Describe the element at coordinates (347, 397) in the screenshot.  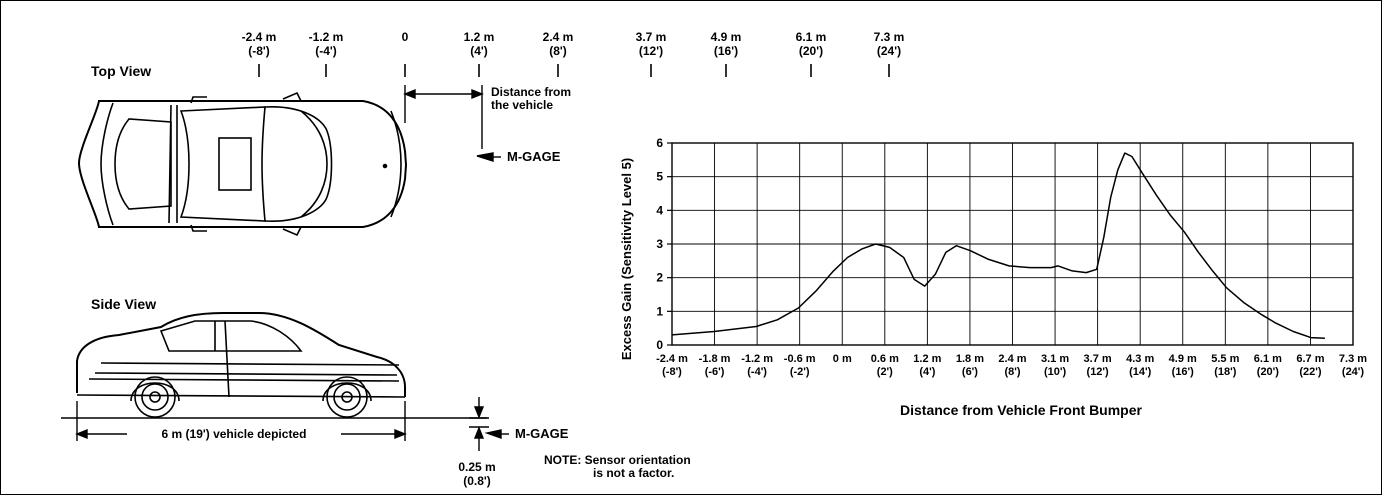
I see `side-wheel-front` at that location.